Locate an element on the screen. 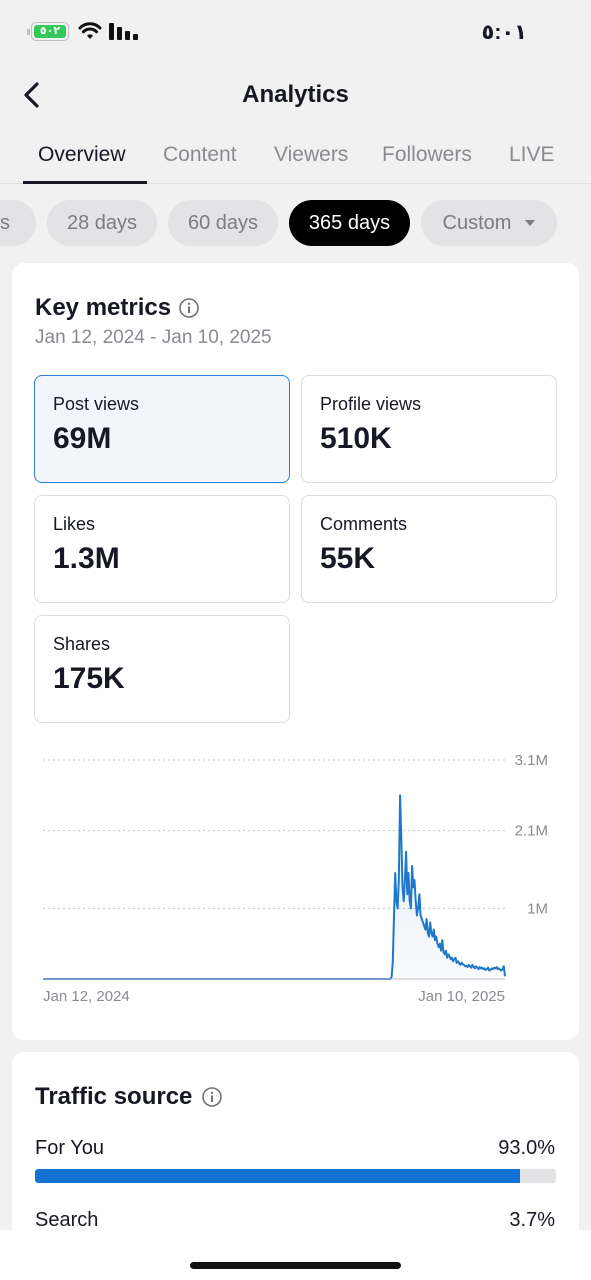  metric-label: Comments is located at coordinates (364, 524).